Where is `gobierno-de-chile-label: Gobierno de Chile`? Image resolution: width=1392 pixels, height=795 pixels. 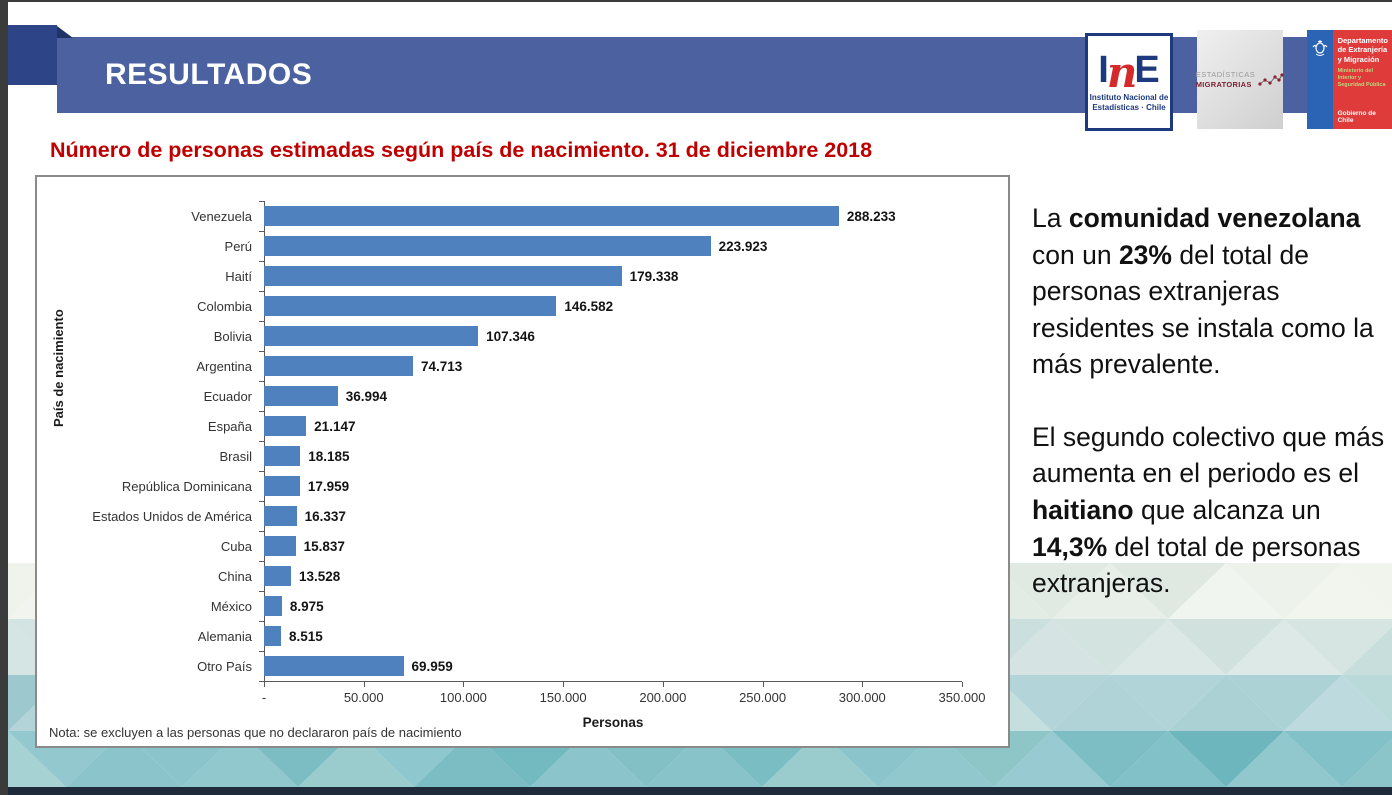
gobierno-de-chile-label: Gobierno de Chile is located at coordinates (1356, 117).